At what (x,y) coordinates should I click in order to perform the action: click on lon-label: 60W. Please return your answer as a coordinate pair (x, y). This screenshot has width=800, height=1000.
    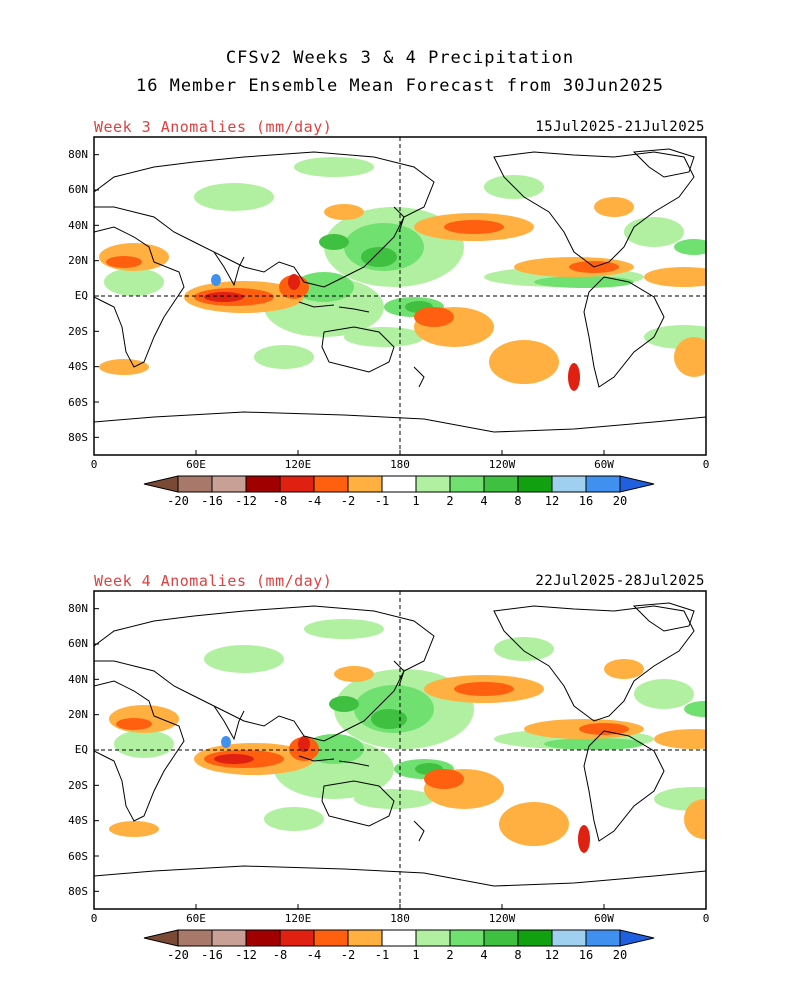
    Looking at the image, I should click on (604, 918).